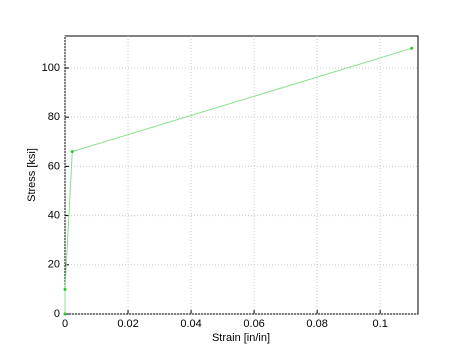 This screenshot has height=363, width=468. Describe the element at coordinates (54, 166) in the screenshot. I see `y-tick-label: 60` at that location.